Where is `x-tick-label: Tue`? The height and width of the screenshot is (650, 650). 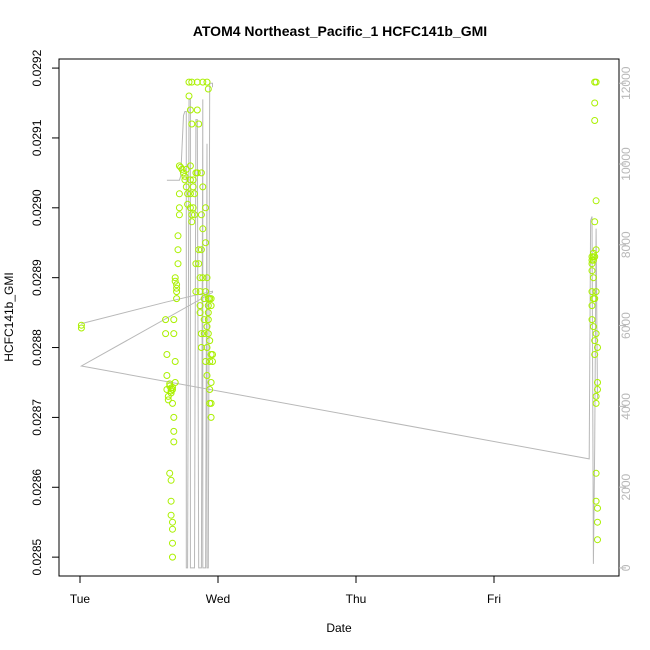 x-tick-label: Tue is located at coordinates (80, 599).